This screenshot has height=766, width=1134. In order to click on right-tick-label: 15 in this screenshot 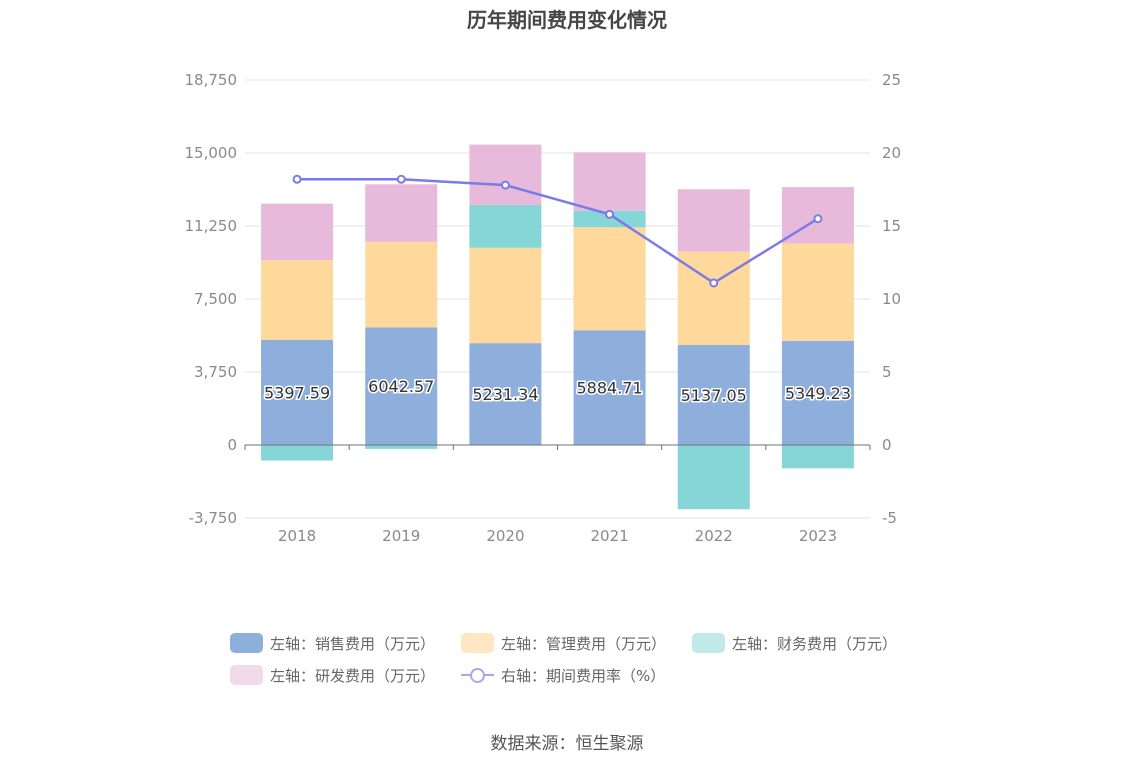, I will do `click(891, 226)`.